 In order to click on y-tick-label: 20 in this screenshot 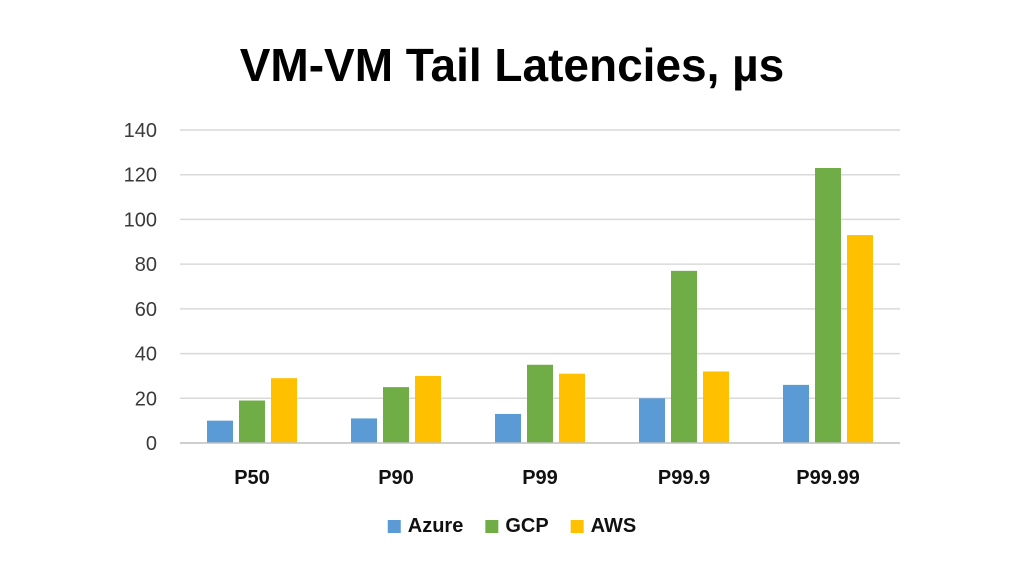, I will do `click(146, 399)`.